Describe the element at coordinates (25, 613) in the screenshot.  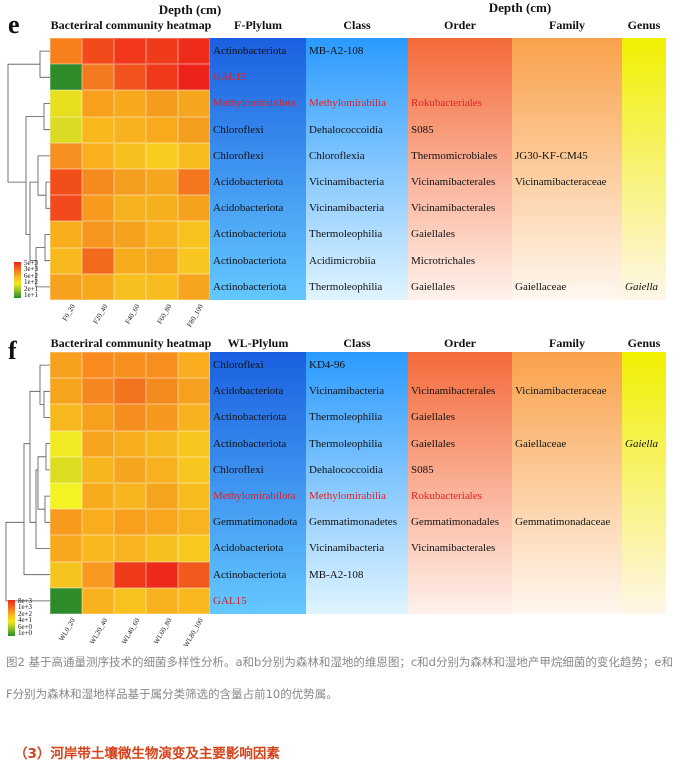
I see `legend-label: 2e+2` at that location.